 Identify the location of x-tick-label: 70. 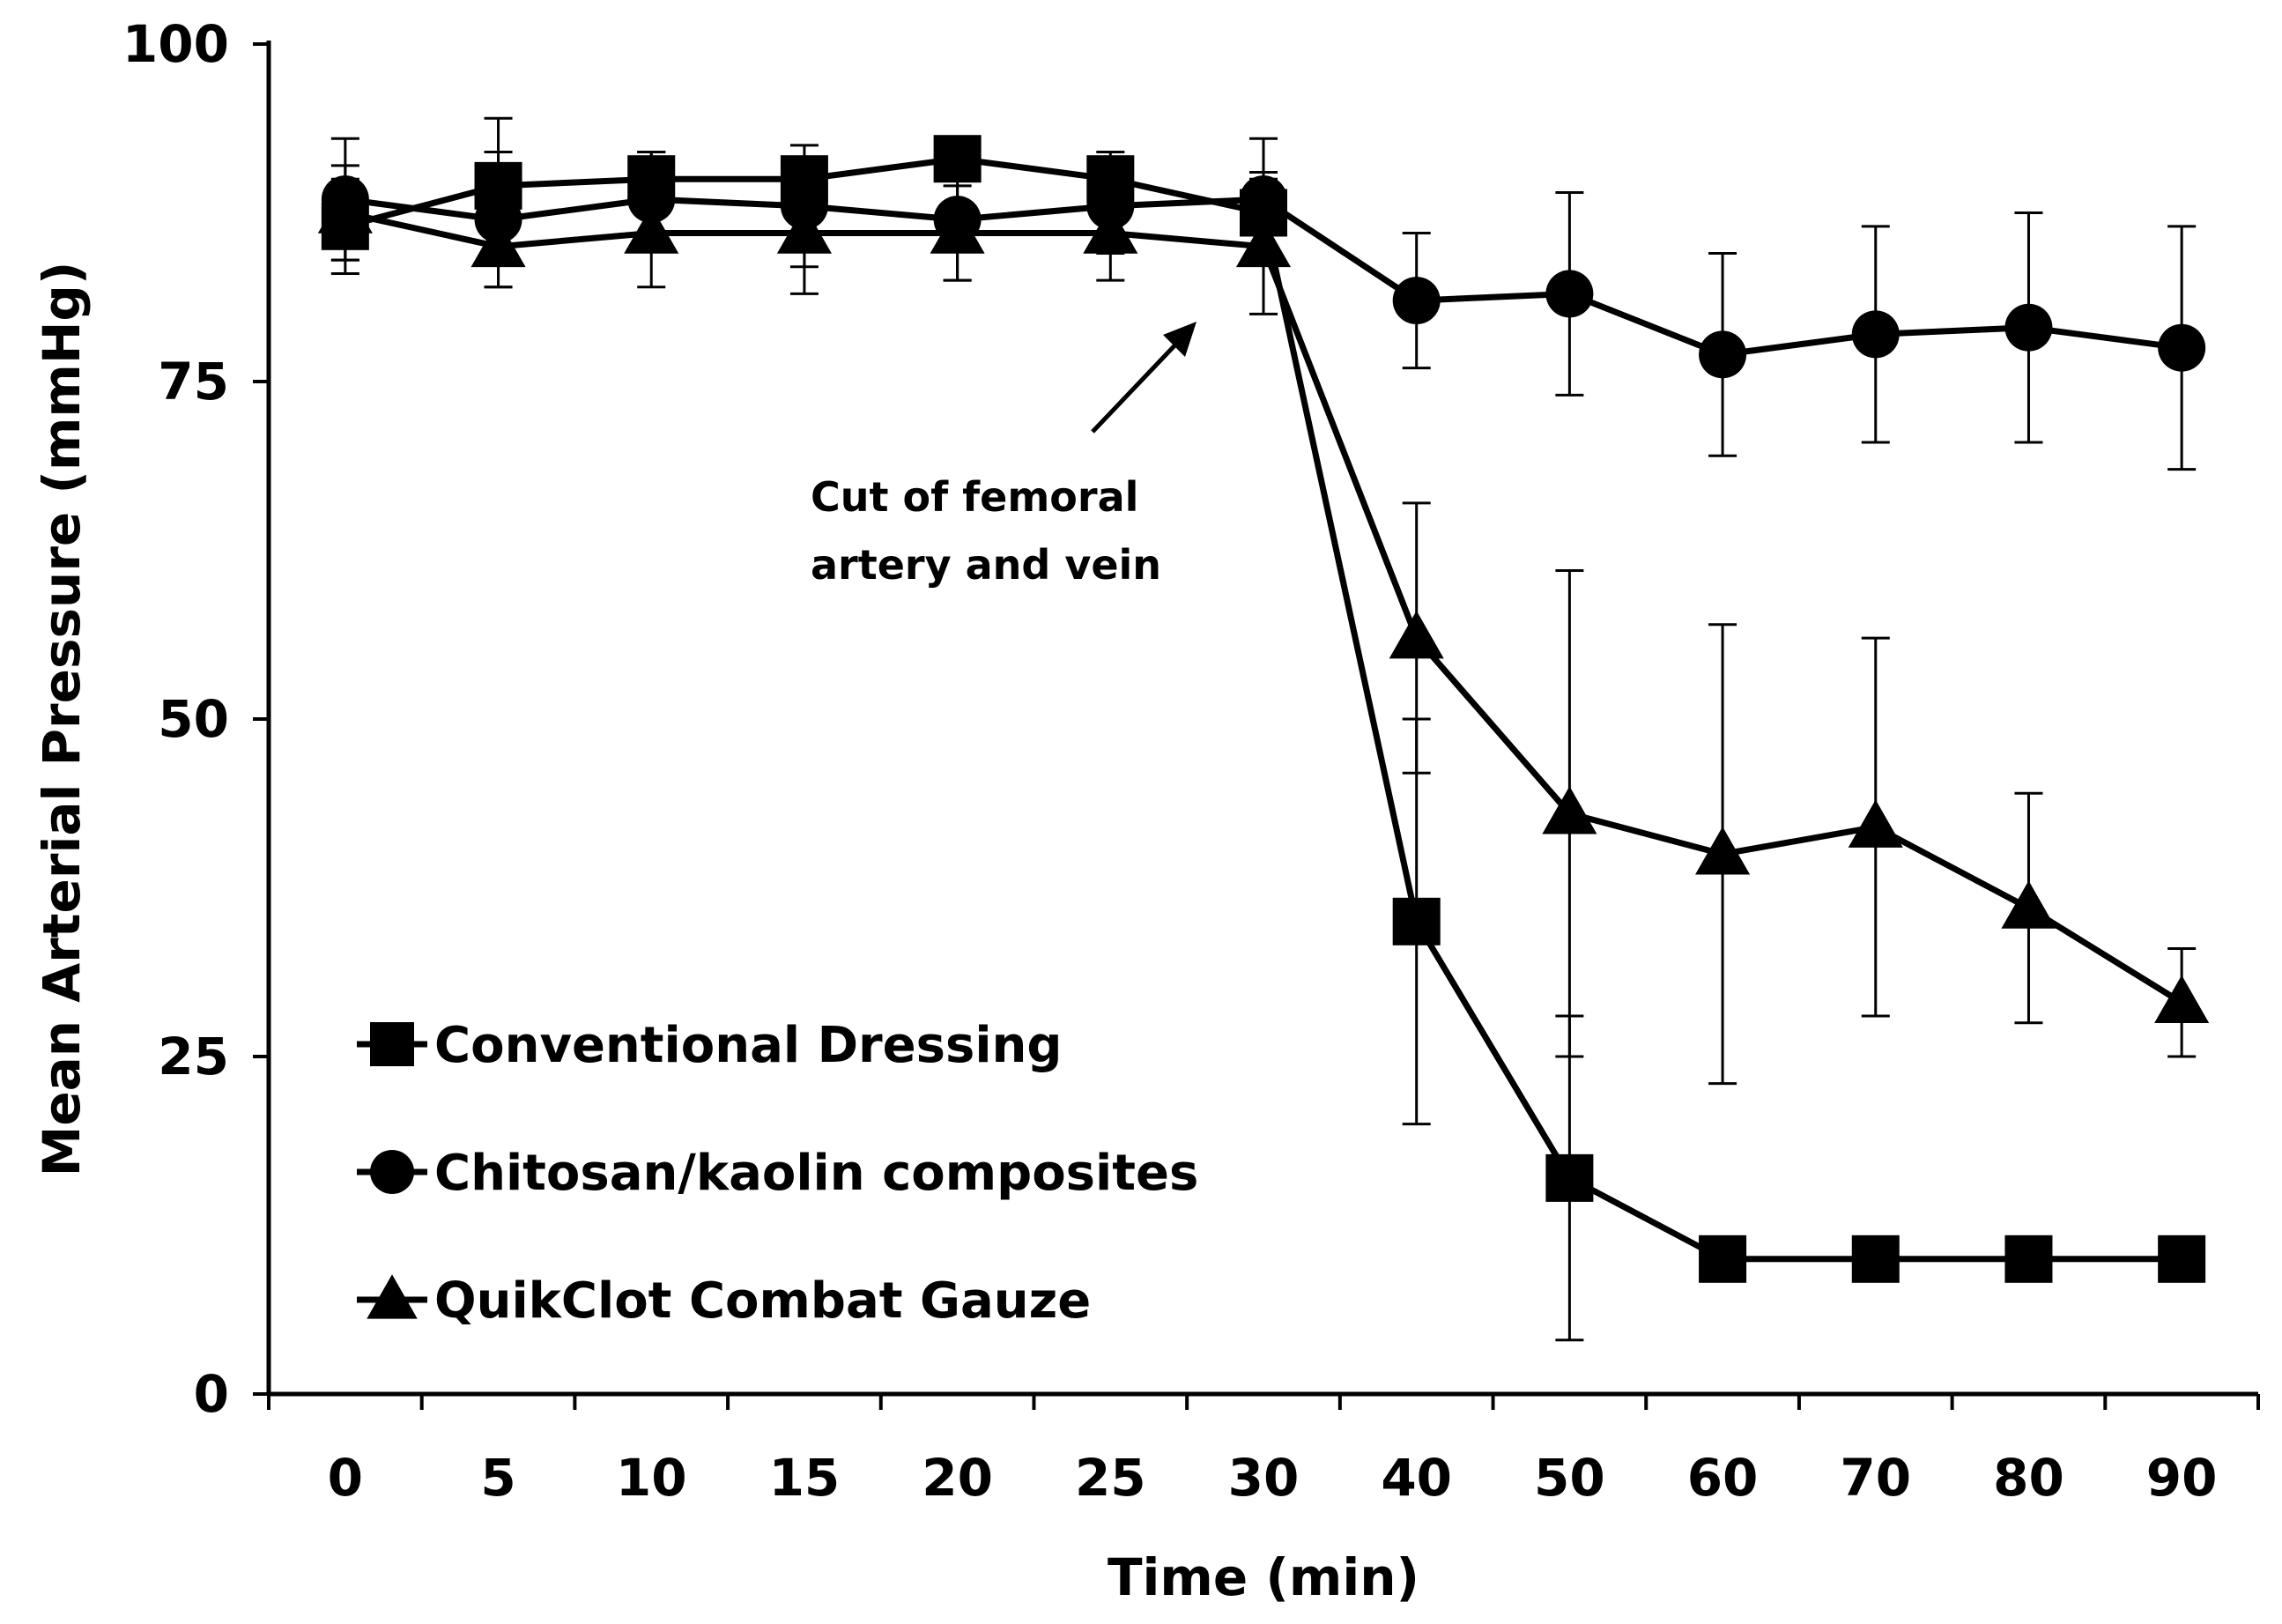
(1876, 1478).